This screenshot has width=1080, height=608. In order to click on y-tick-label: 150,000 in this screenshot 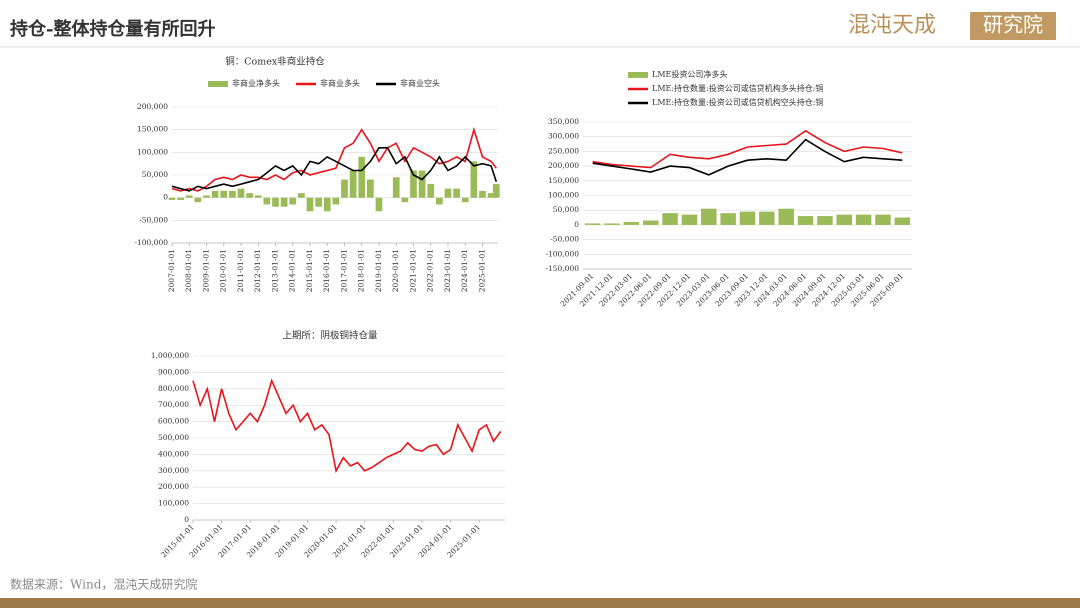, I will do `click(152, 129)`.